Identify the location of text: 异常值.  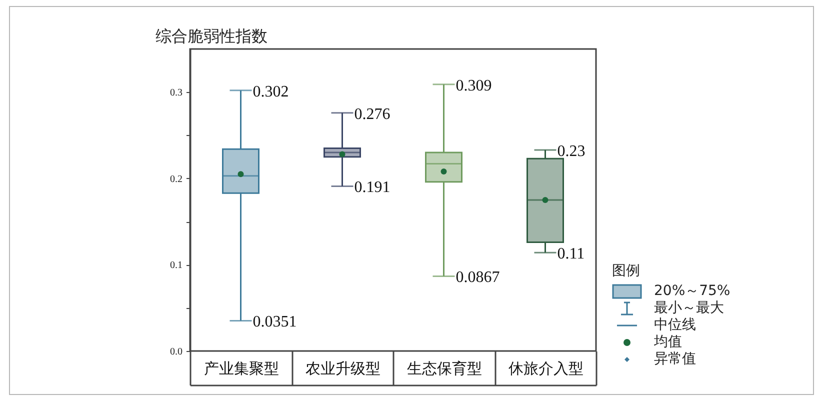
(675, 359).